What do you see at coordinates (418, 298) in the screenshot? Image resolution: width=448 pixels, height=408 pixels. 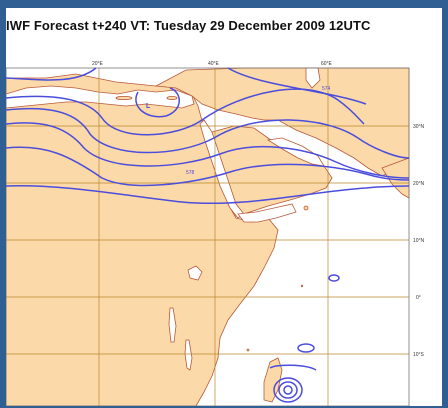 I see `lat-label-0: 0°` at bounding box center [418, 298].